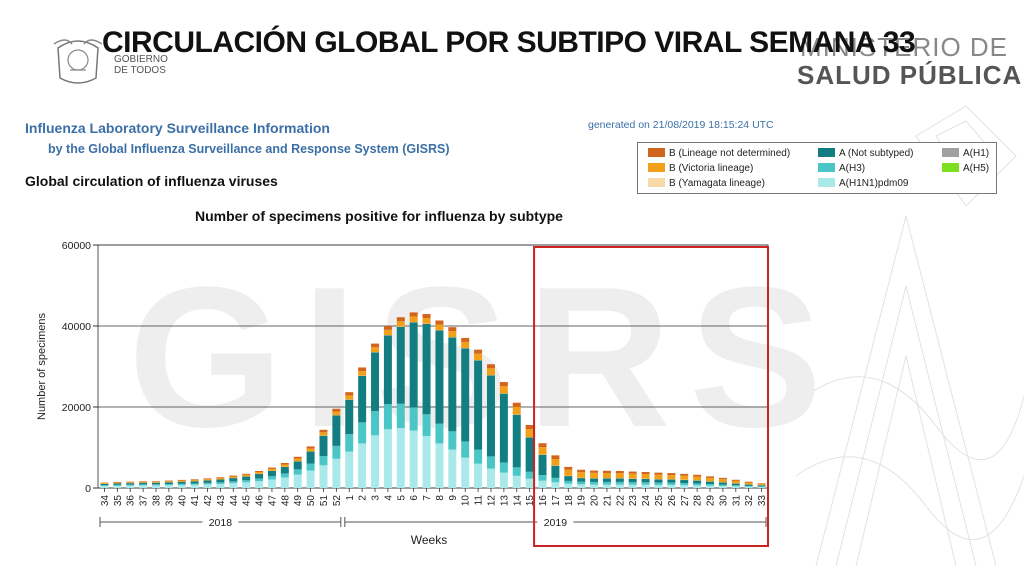 This screenshot has width=1024, height=576. I want to click on legend-label: A (Not subtyped), so click(876, 153).